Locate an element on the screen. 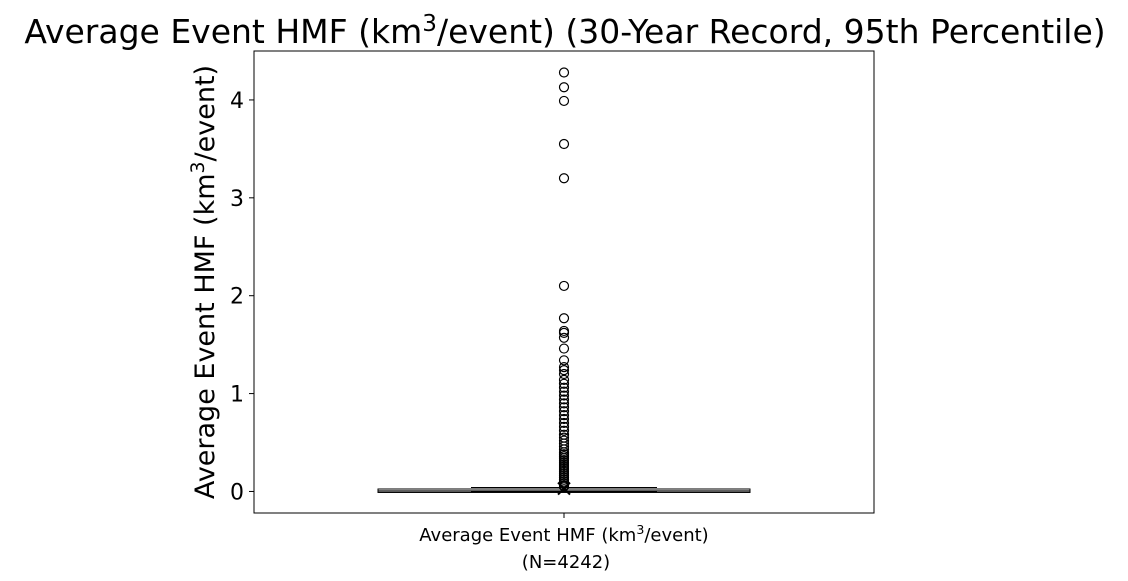 This screenshot has width=1128, height=581. y-tick-label: 1 is located at coordinates (237, 395).